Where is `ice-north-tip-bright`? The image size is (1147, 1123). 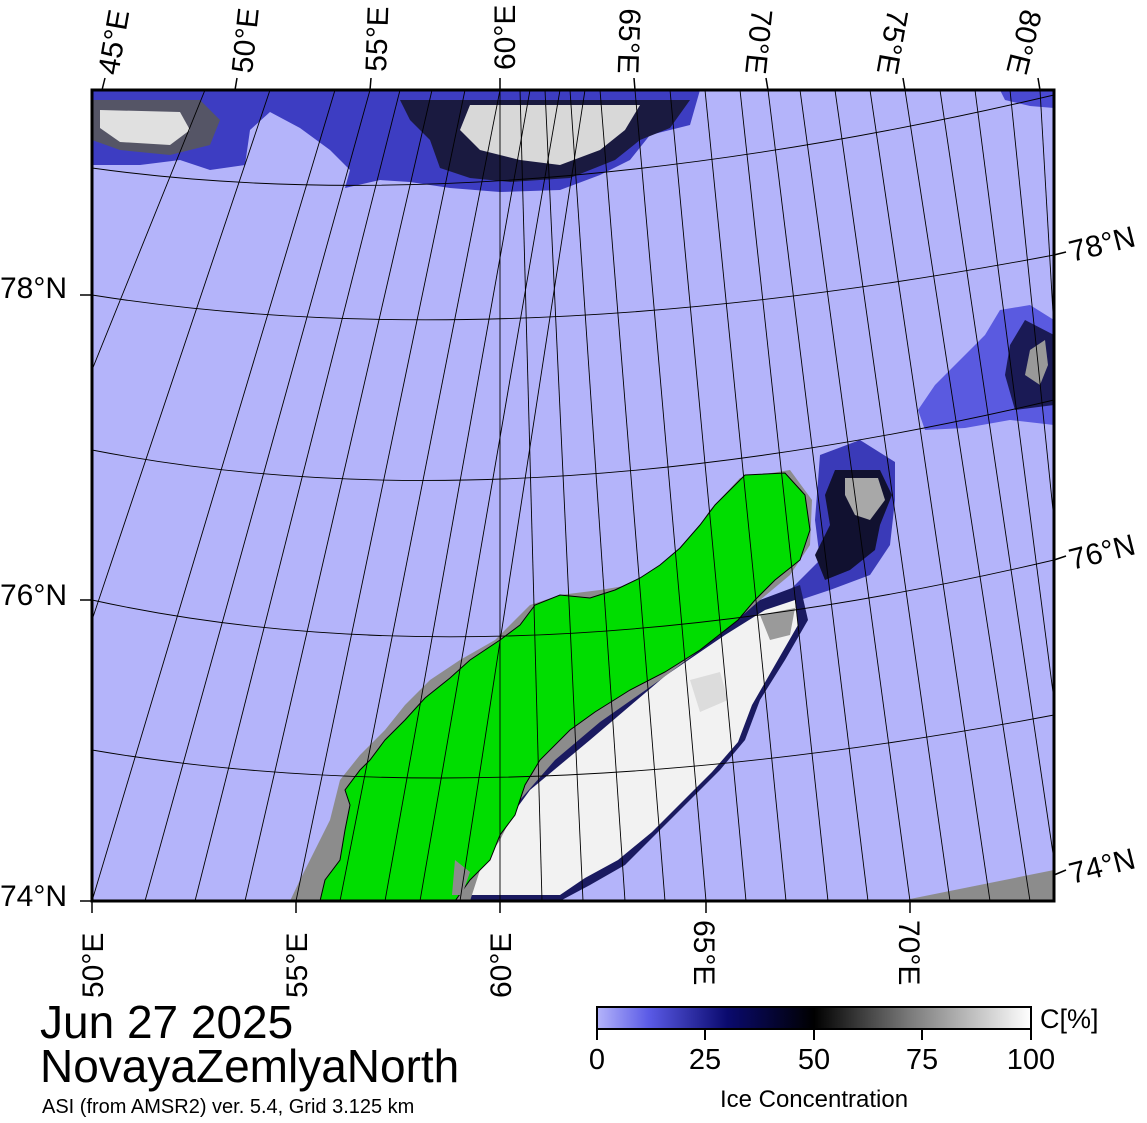
ice-north-tip-bright is located at coordinates (865, 499).